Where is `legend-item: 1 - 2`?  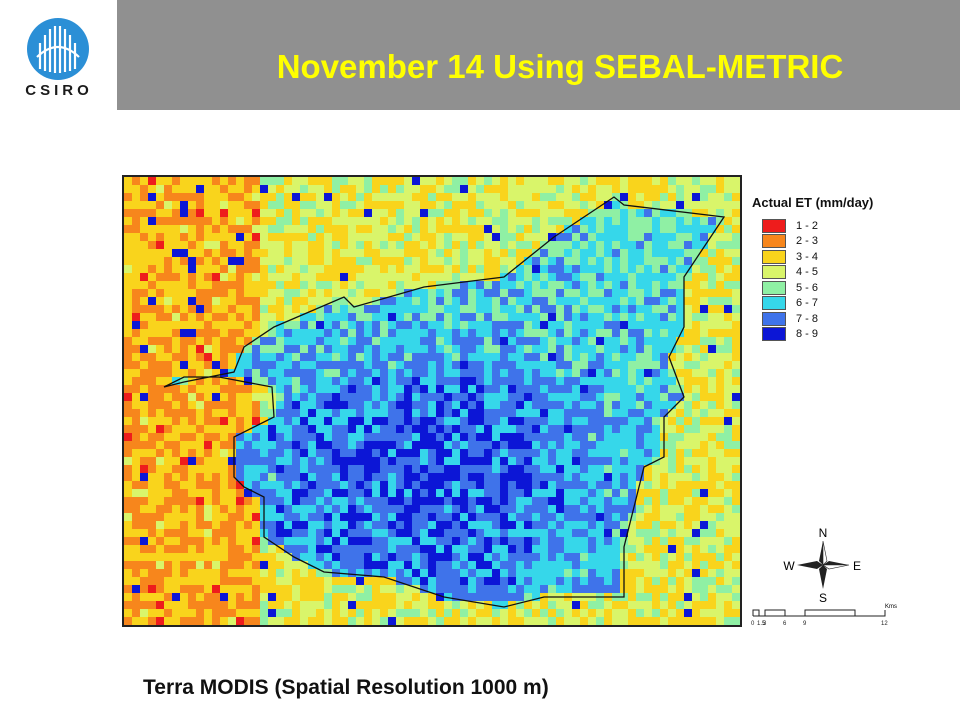
legend-item: 1 - 2 is located at coordinates (852, 226).